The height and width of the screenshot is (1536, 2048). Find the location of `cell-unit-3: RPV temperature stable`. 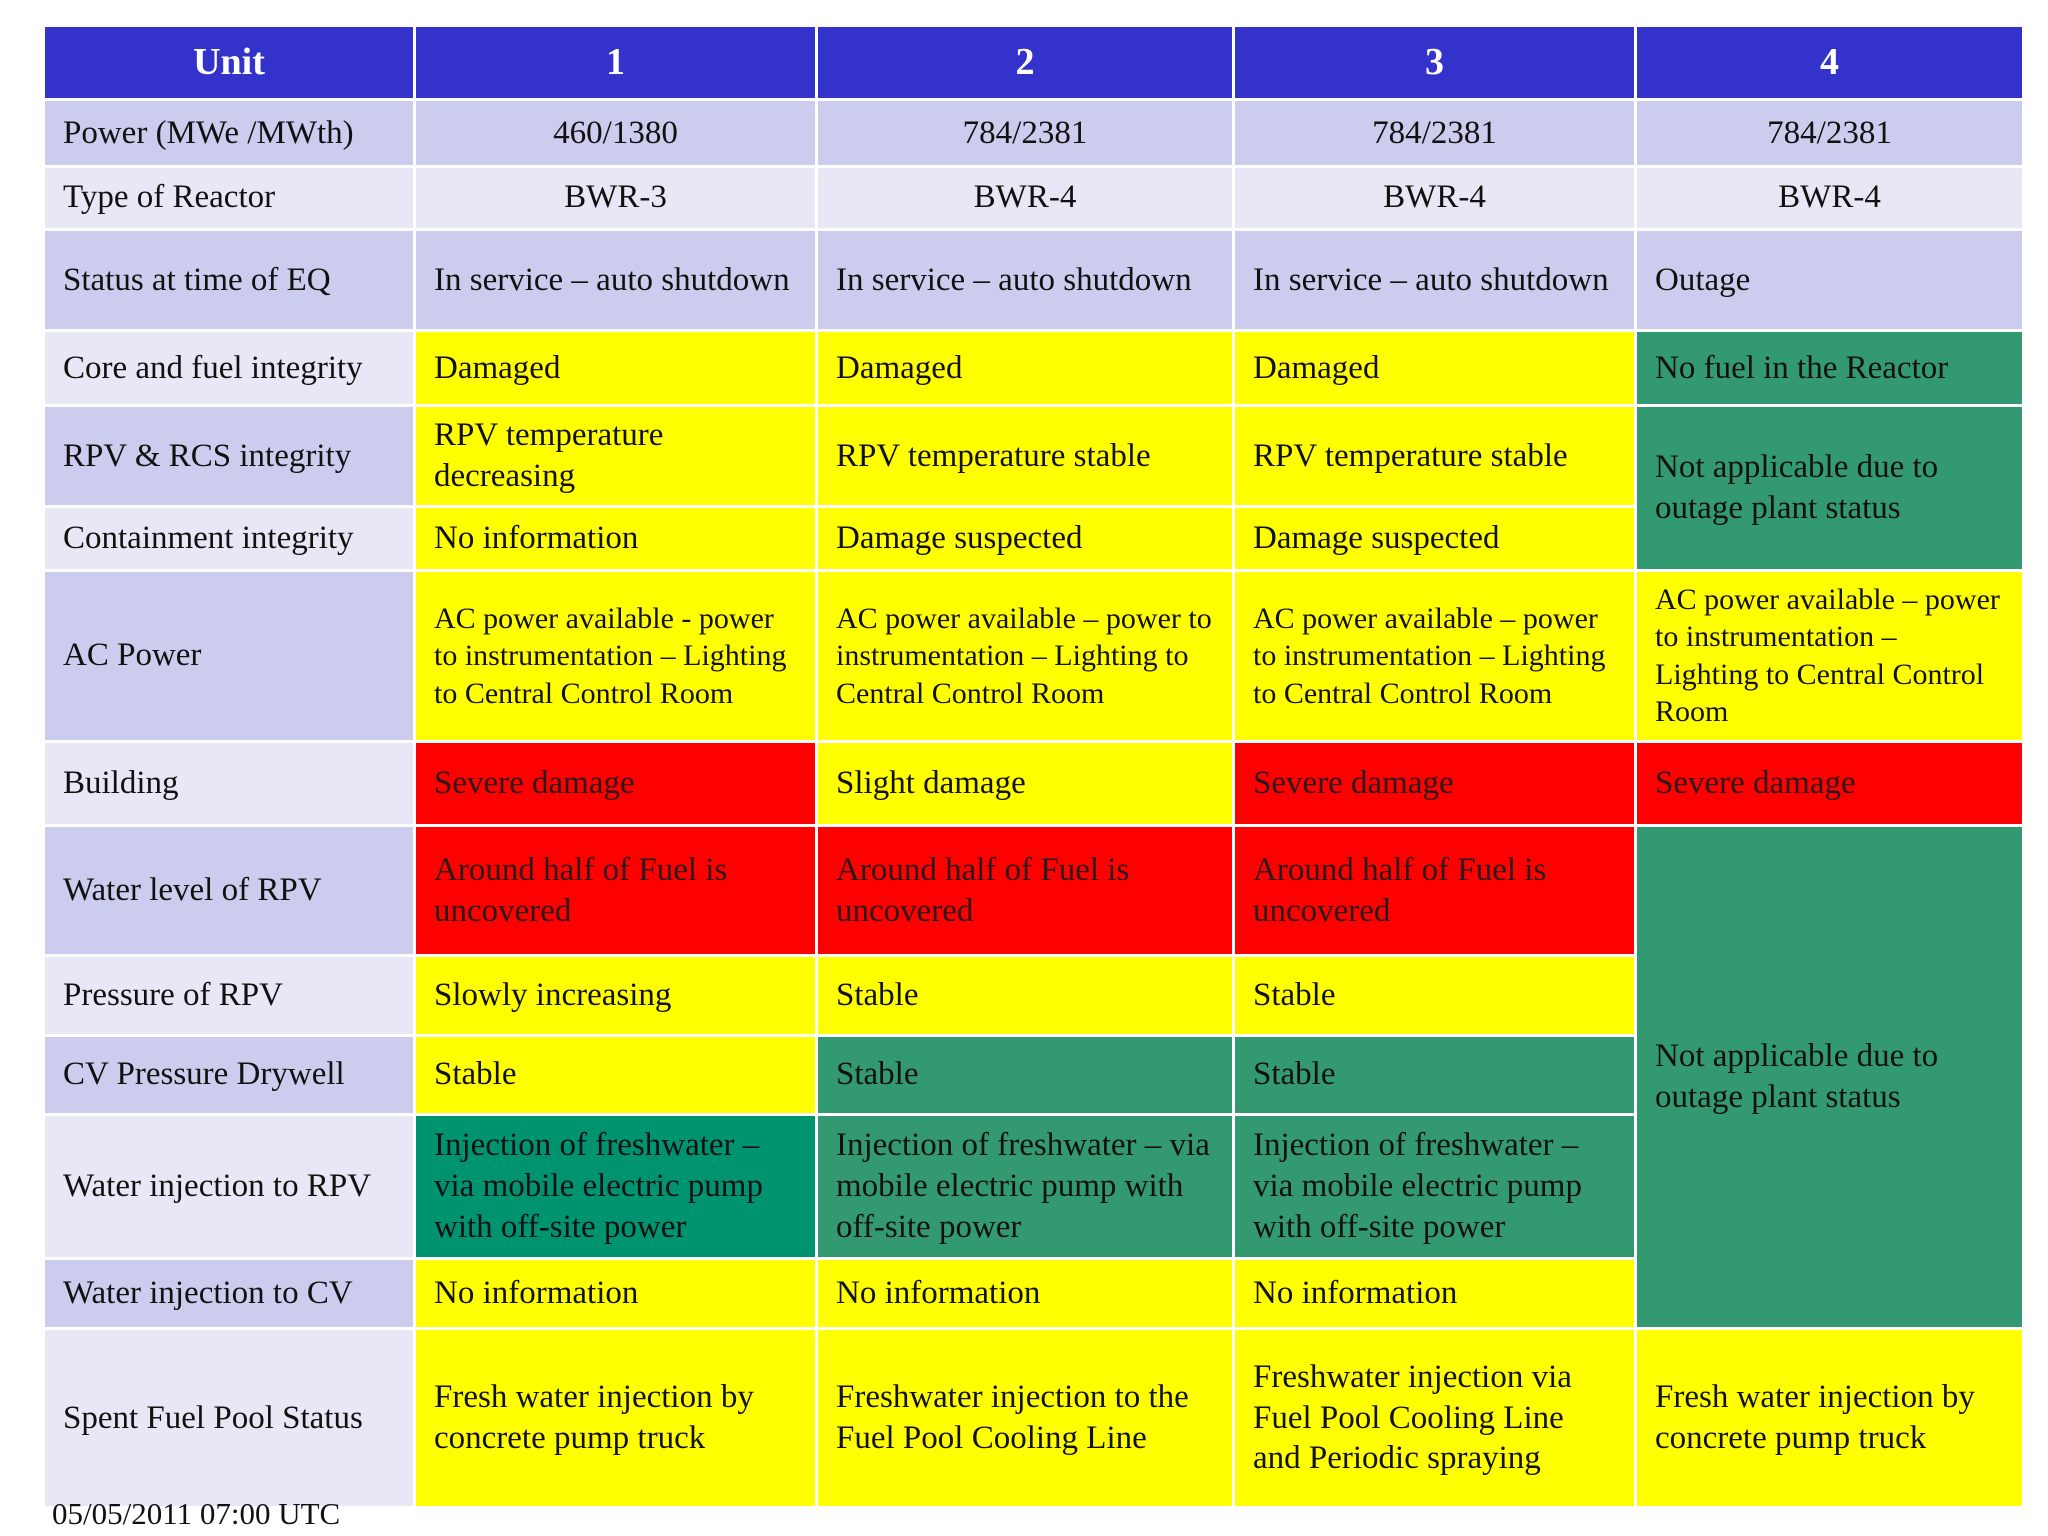

cell-unit-3: RPV temperature stable is located at coordinates (1434, 456).